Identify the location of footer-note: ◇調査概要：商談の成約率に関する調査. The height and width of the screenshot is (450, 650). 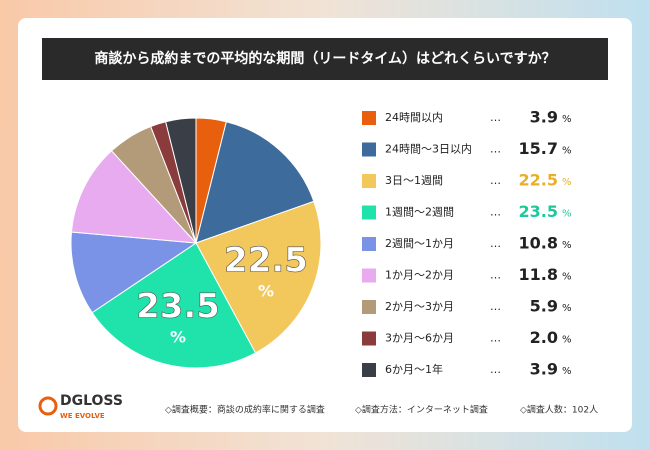
(245, 410).